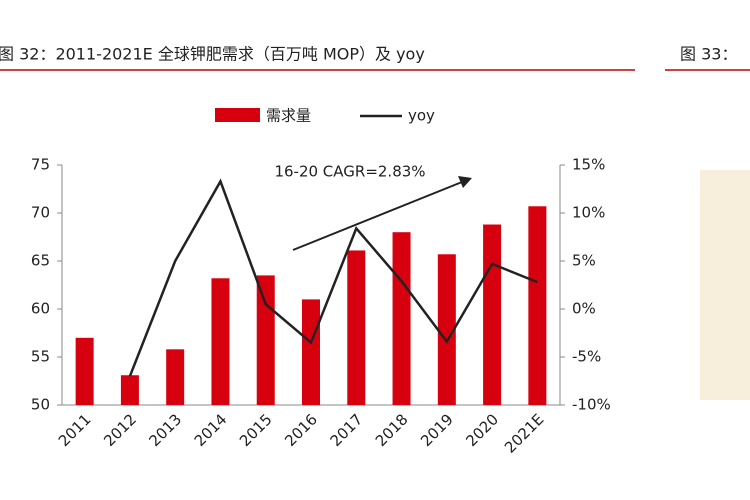 This screenshot has height=500, width=750. Describe the element at coordinates (465, 182) in the screenshot. I see `arrow-head` at that location.